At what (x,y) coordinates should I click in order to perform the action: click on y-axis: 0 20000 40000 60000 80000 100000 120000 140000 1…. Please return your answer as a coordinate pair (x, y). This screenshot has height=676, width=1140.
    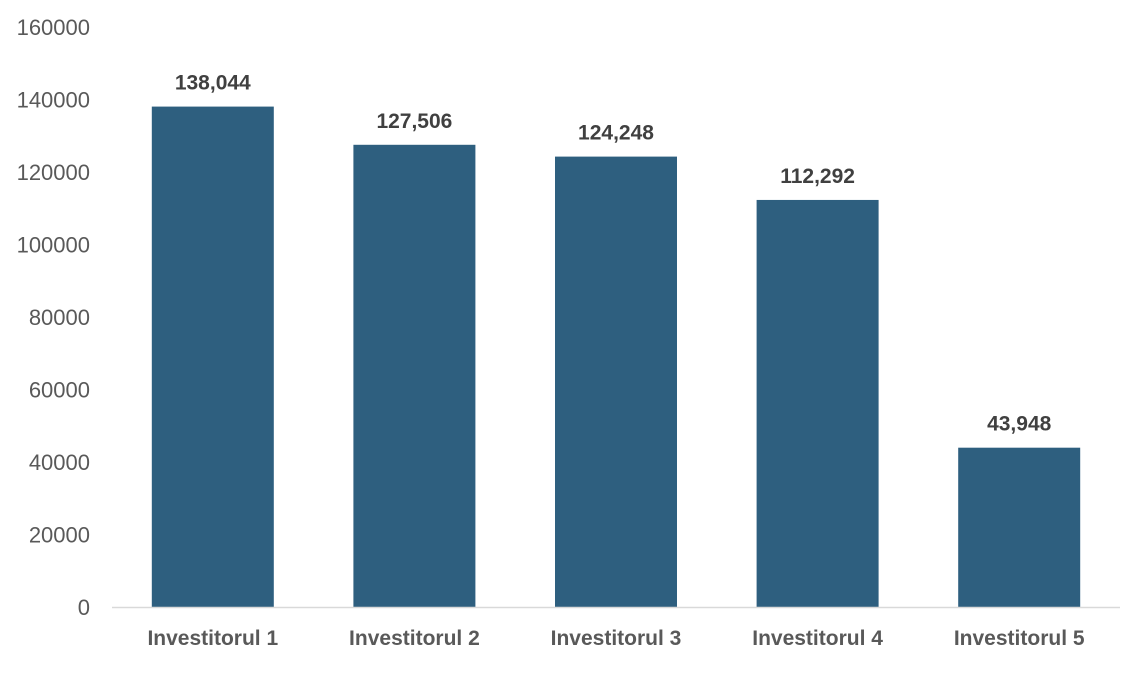
    Looking at the image, I should click on (53, 317).